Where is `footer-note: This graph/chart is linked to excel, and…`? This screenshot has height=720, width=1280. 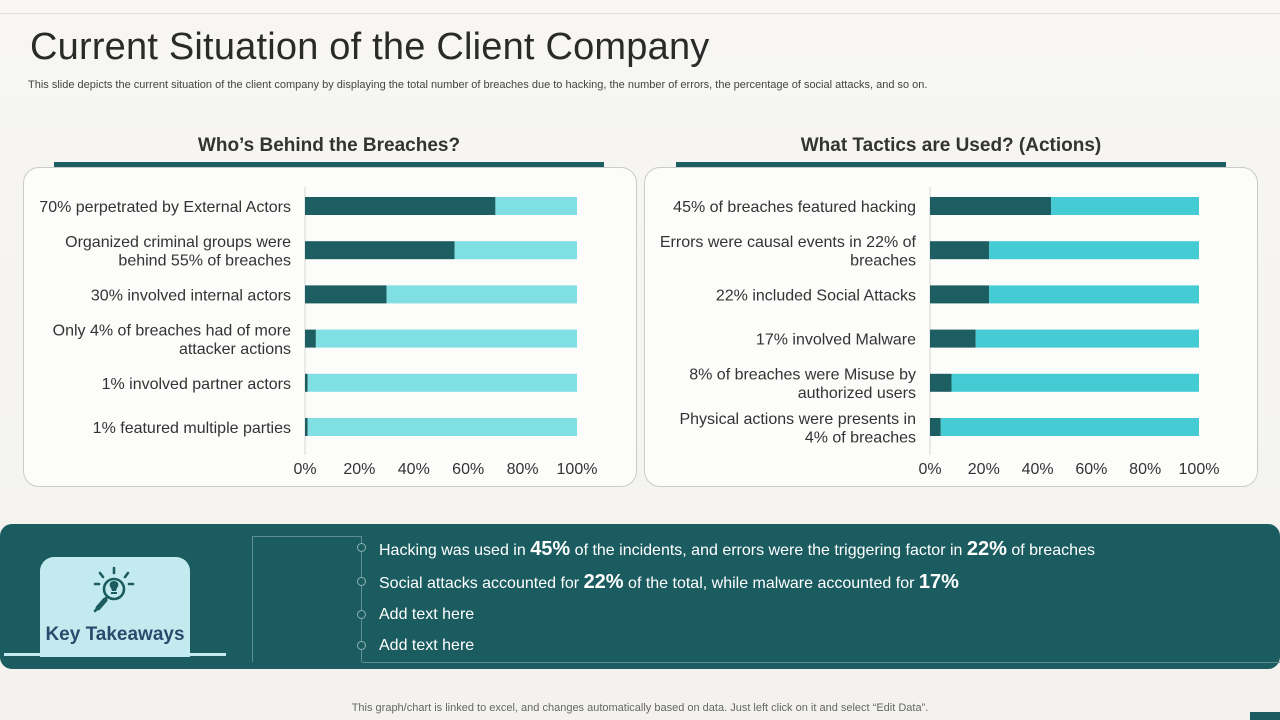 footer-note: This graph/chart is linked to excel, and… is located at coordinates (640, 708).